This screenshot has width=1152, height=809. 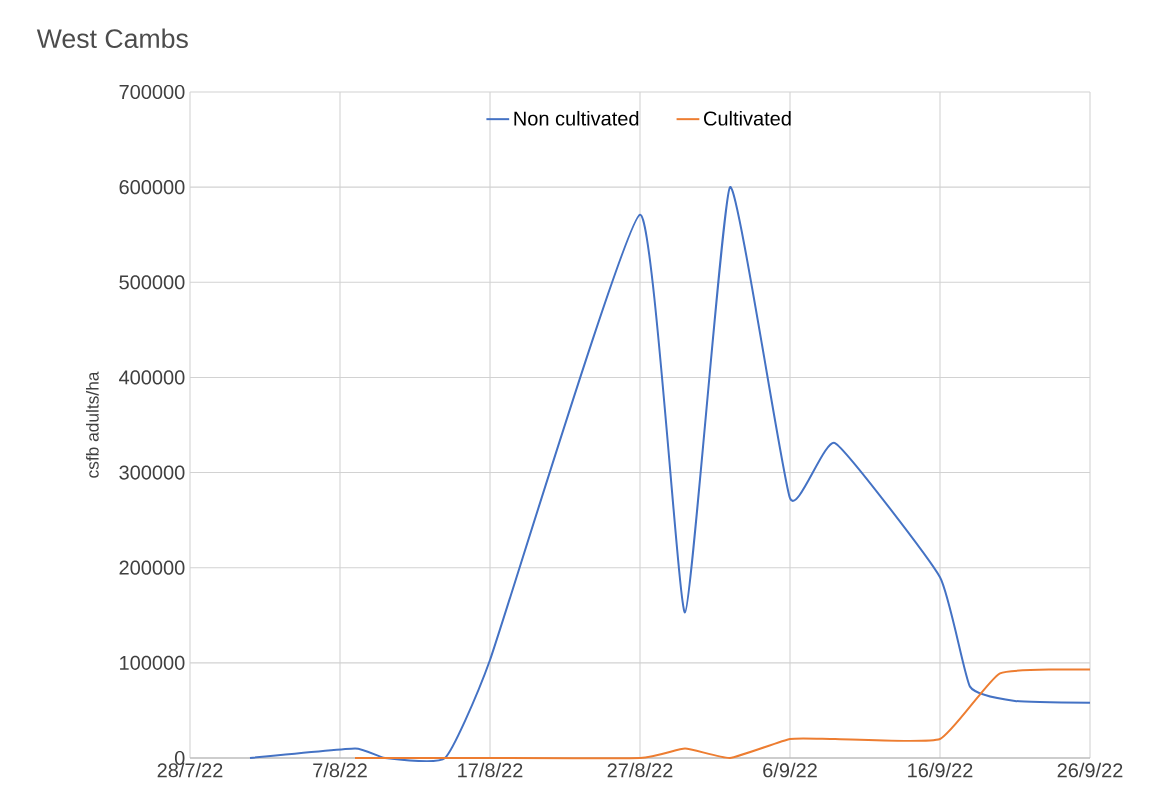 What do you see at coordinates (490, 770) in the screenshot?
I see `x-tick-label: 17/8/22` at bounding box center [490, 770].